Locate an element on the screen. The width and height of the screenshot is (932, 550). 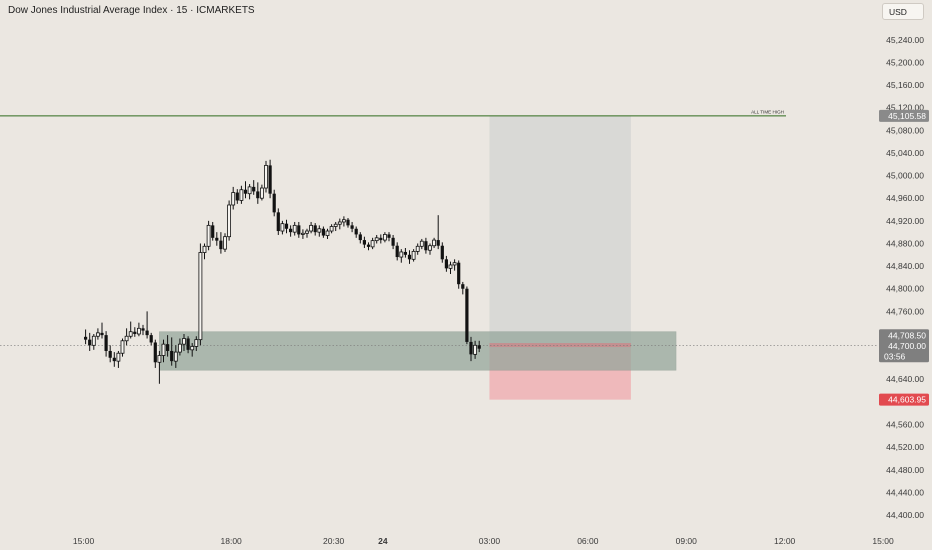
price-tick-label: 44,760.00 is located at coordinates (905, 311).